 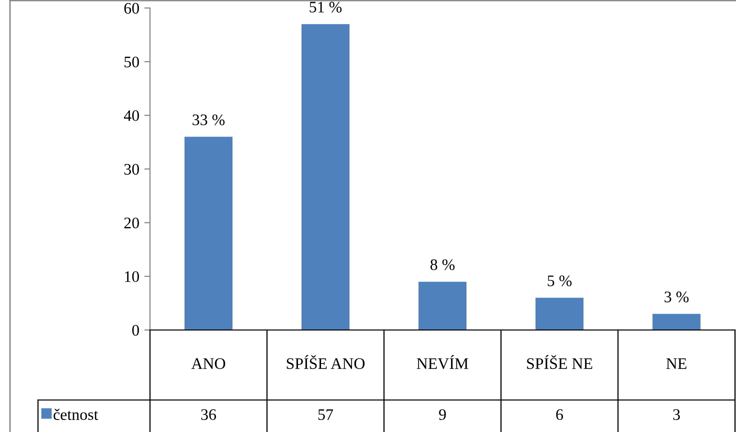 What do you see at coordinates (131, 116) in the screenshot?
I see `y-tick-label: 40` at bounding box center [131, 116].